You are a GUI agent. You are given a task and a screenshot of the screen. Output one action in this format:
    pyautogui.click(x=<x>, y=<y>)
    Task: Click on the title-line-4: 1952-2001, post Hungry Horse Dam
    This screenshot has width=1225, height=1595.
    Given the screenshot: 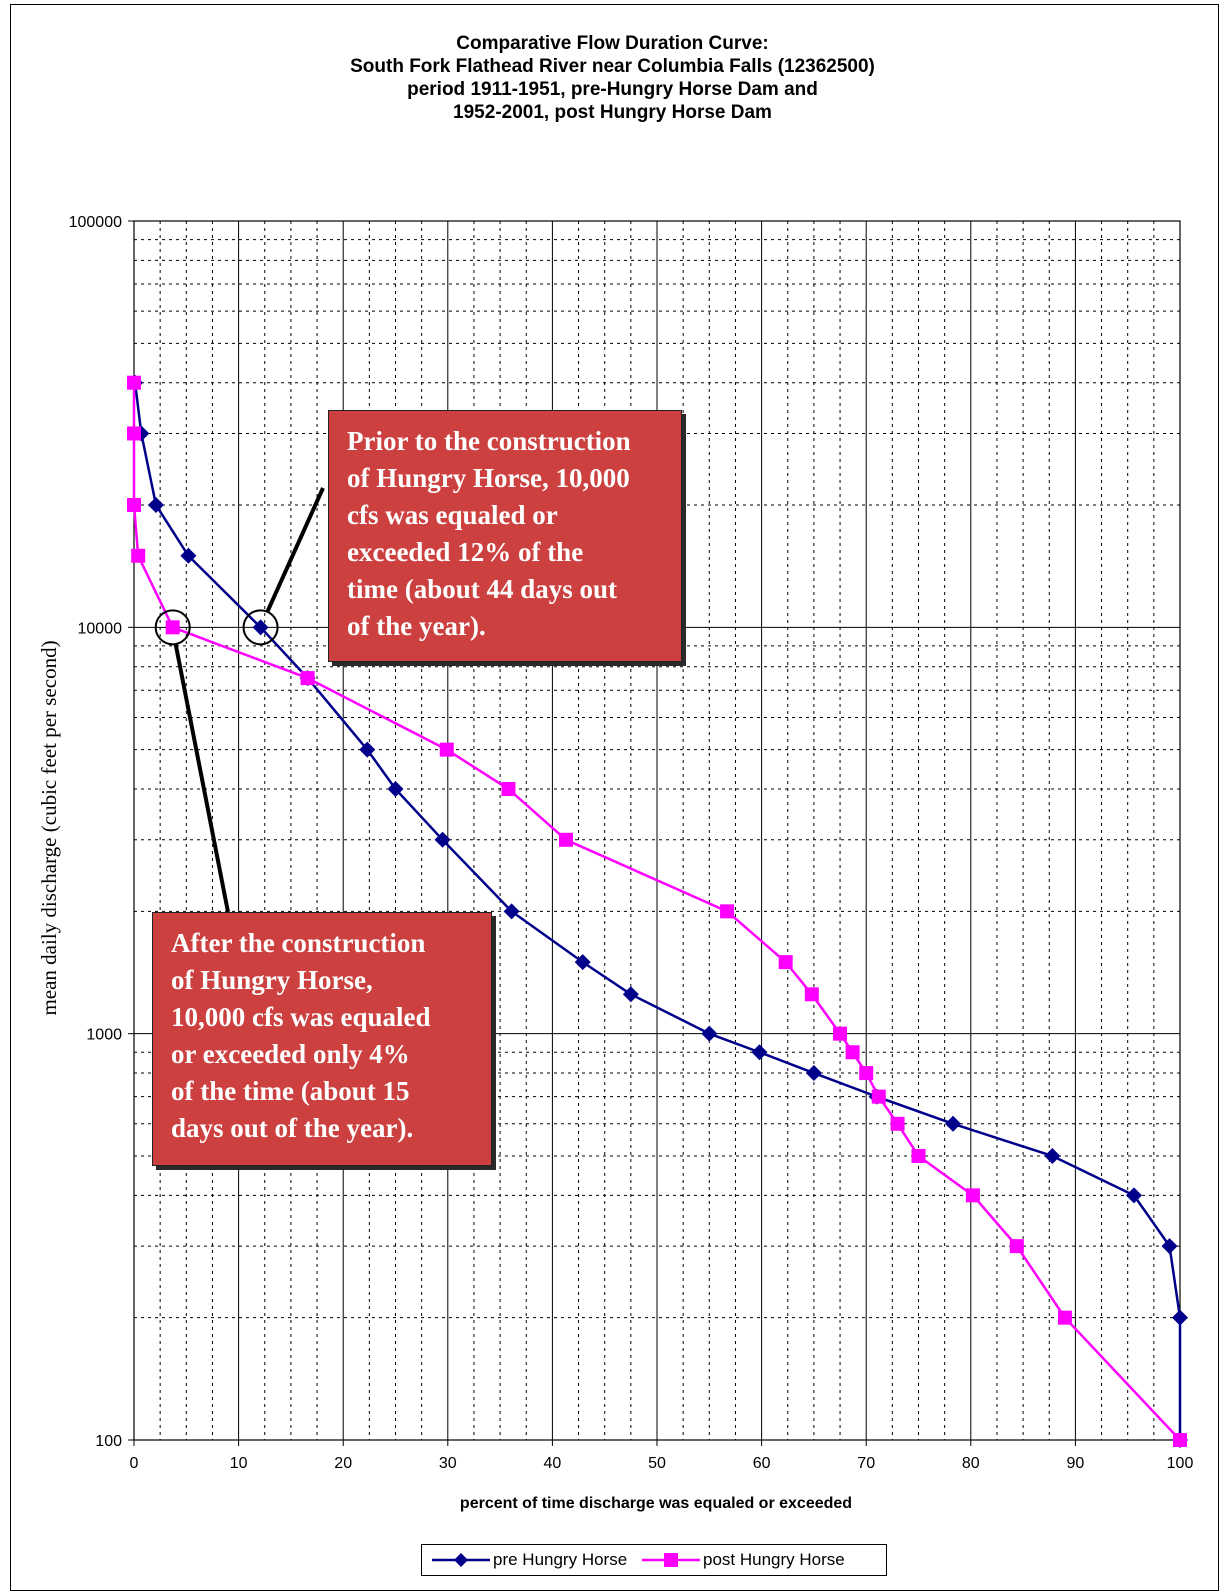 What is the action you would take?
    pyautogui.click(x=612, y=112)
    